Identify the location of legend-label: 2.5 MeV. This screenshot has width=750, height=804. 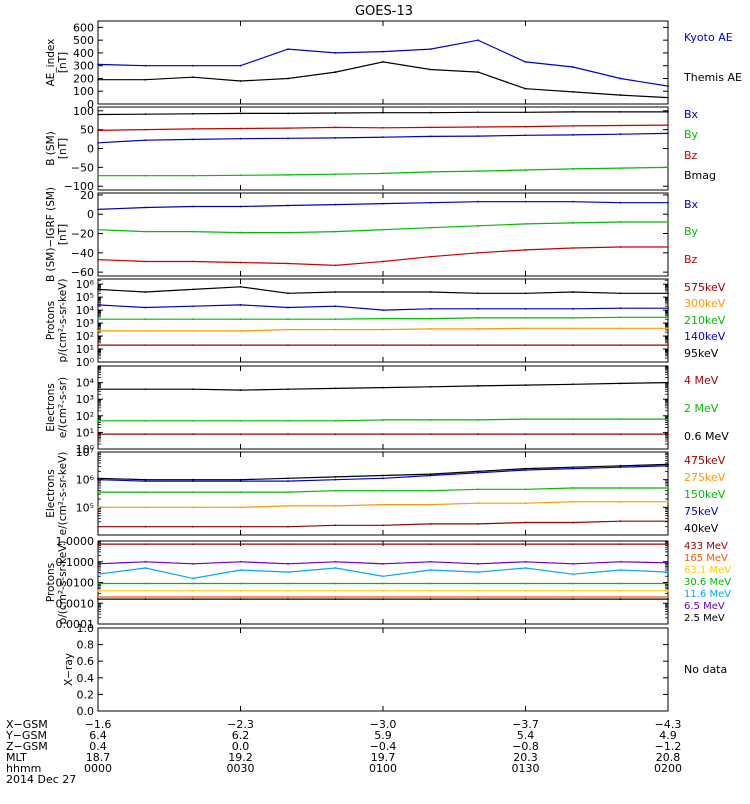
(704, 618).